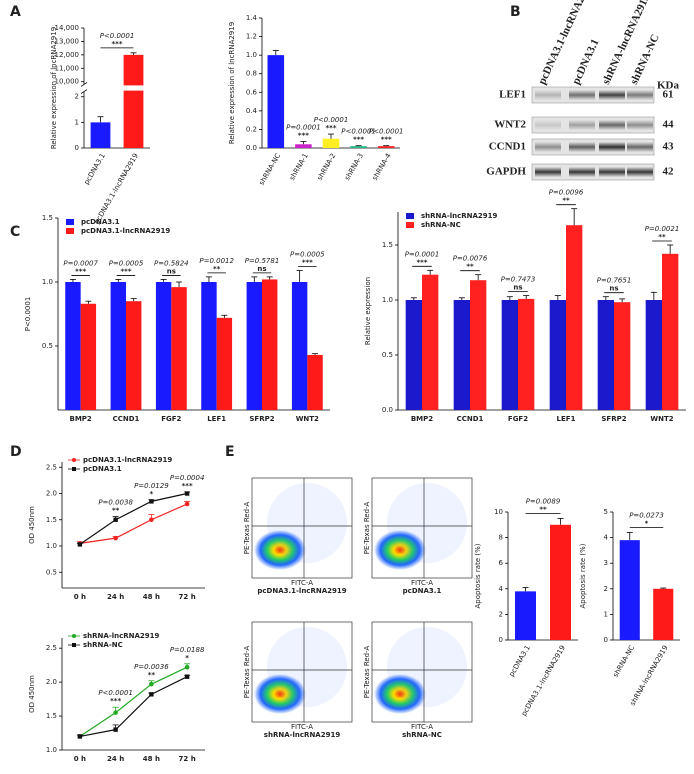 This screenshot has height=774, width=694. I want to click on lane-label: shRNA-NC, so click(645, 59).